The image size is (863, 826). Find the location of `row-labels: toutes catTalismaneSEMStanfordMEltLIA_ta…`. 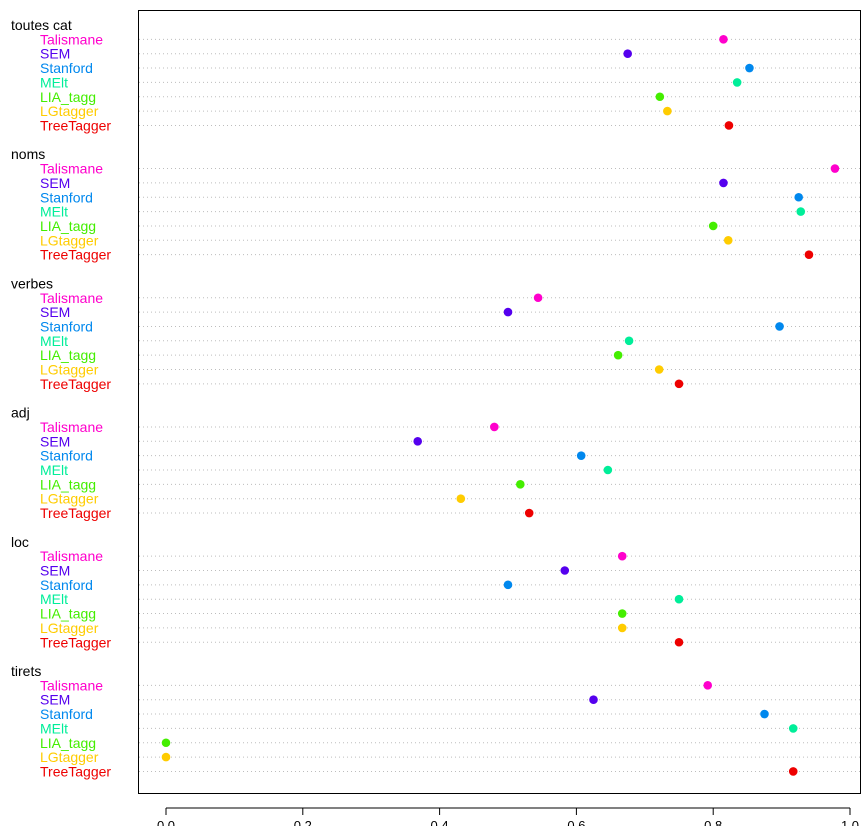

row-labels: toutes catTalismaneSEMStanfordMEltLIA_ta… is located at coordinates (61, 398).